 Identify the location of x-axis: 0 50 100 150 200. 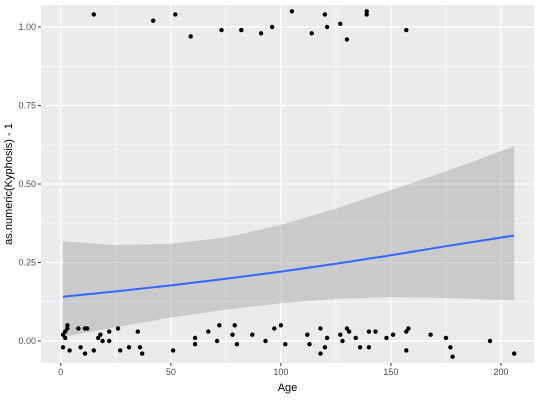
(283, 370).